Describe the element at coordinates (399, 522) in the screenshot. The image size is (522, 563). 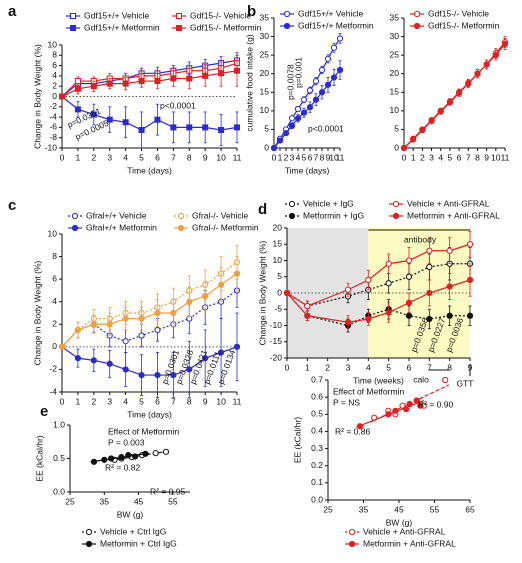
I see `x-axis-label: BW (g)` at that location.